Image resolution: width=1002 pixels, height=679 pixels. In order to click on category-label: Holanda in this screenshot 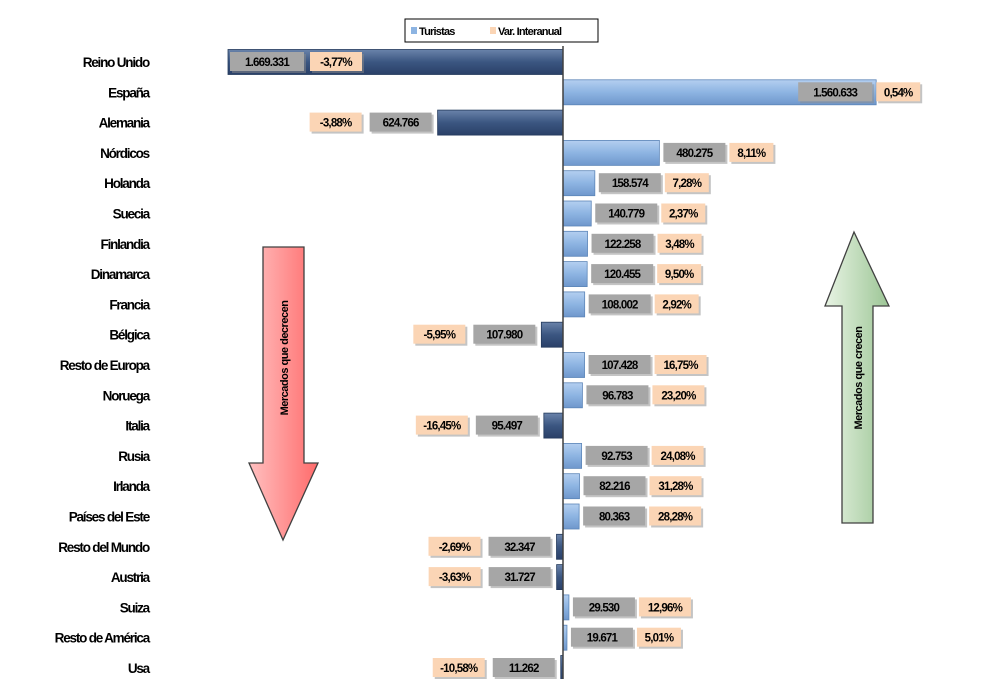, I will do `click(127, 183)`.